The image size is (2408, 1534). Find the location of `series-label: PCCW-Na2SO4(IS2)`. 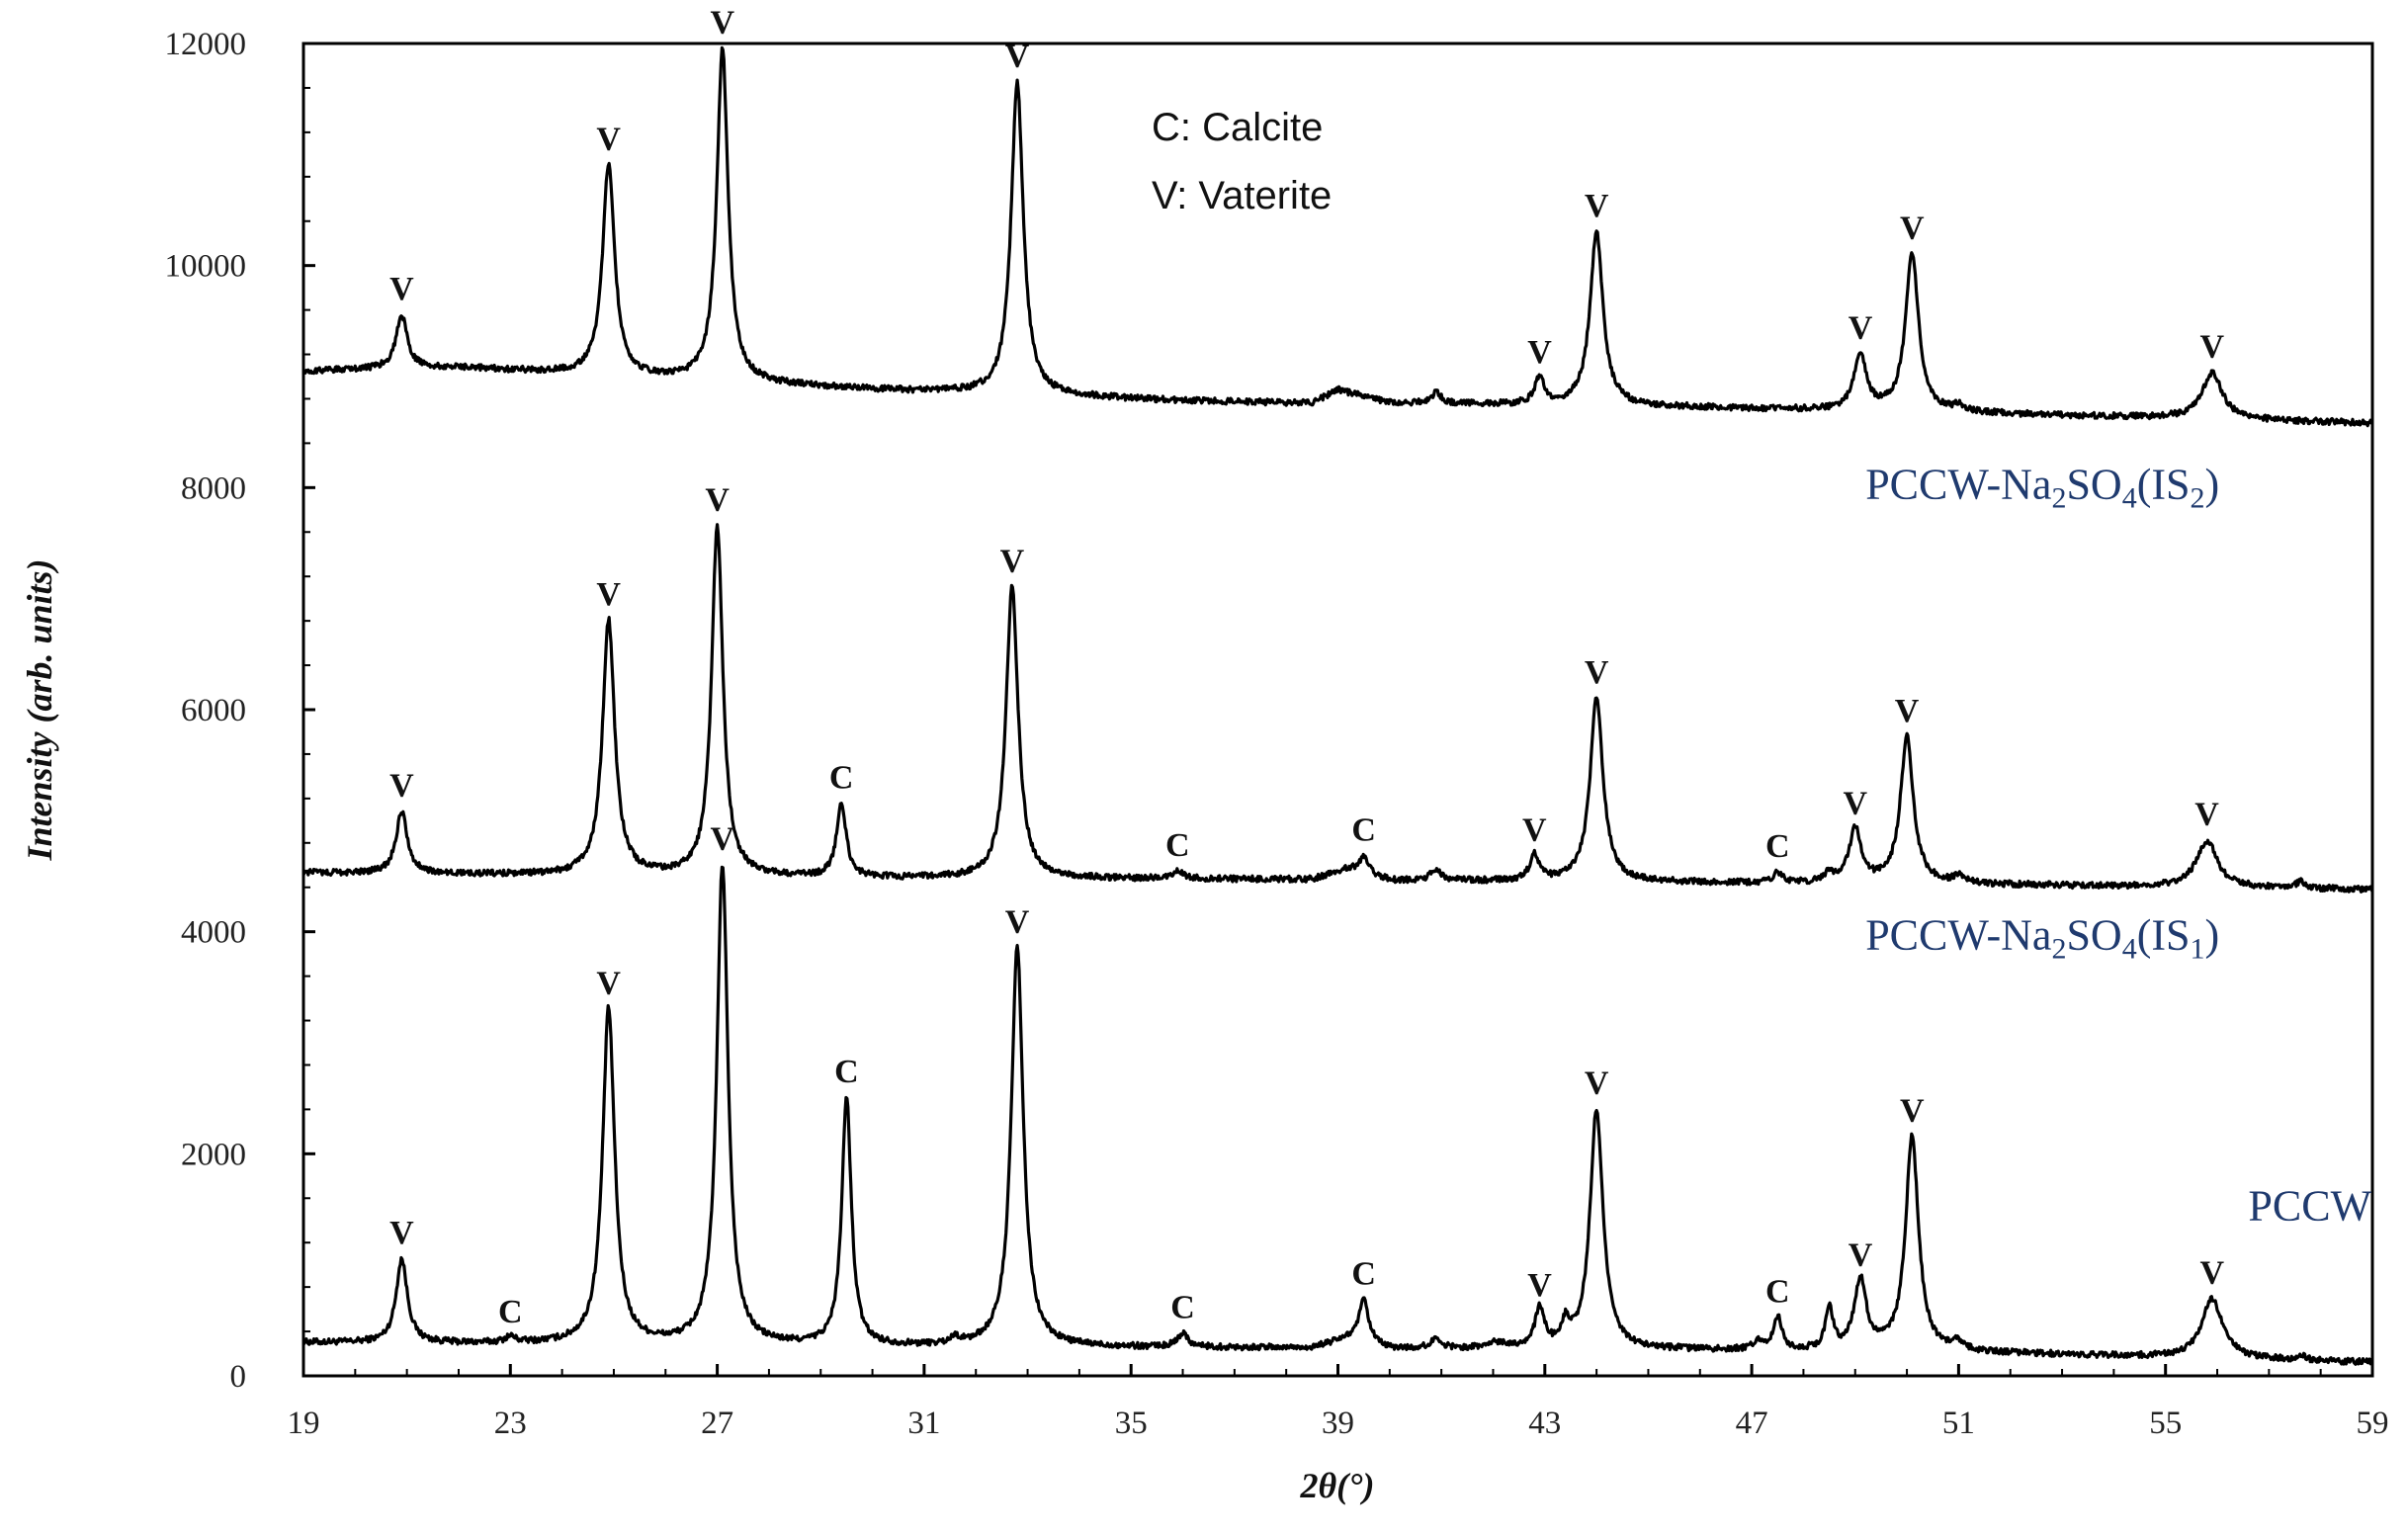

series-label: PCCW-Na2SO4(IS2) is located at coordinates (2042, 488).